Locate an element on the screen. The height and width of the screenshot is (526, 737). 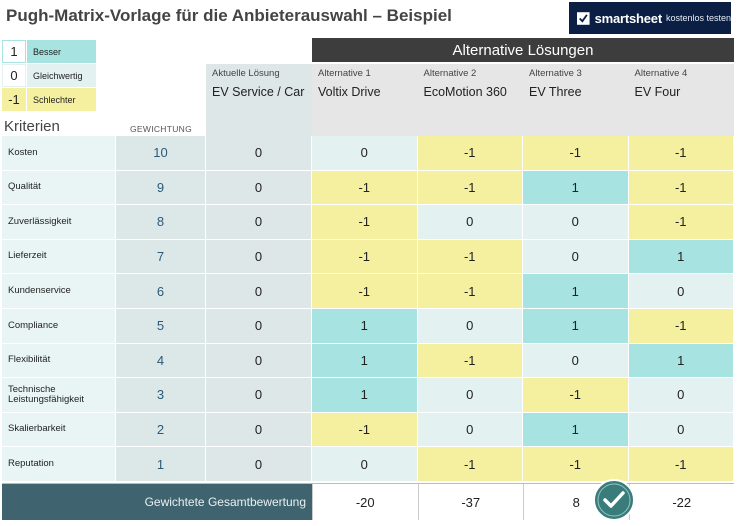
criterion-weight: 4 is located at coordinates (161, 360).